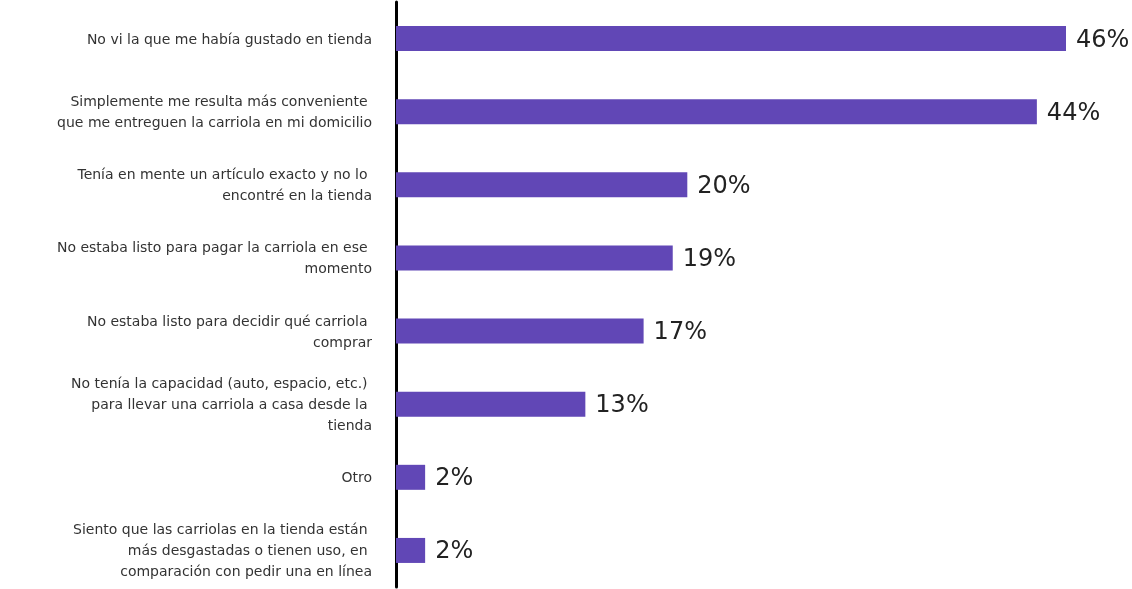  I want to click on data-label: 17%, so click(680, 331).